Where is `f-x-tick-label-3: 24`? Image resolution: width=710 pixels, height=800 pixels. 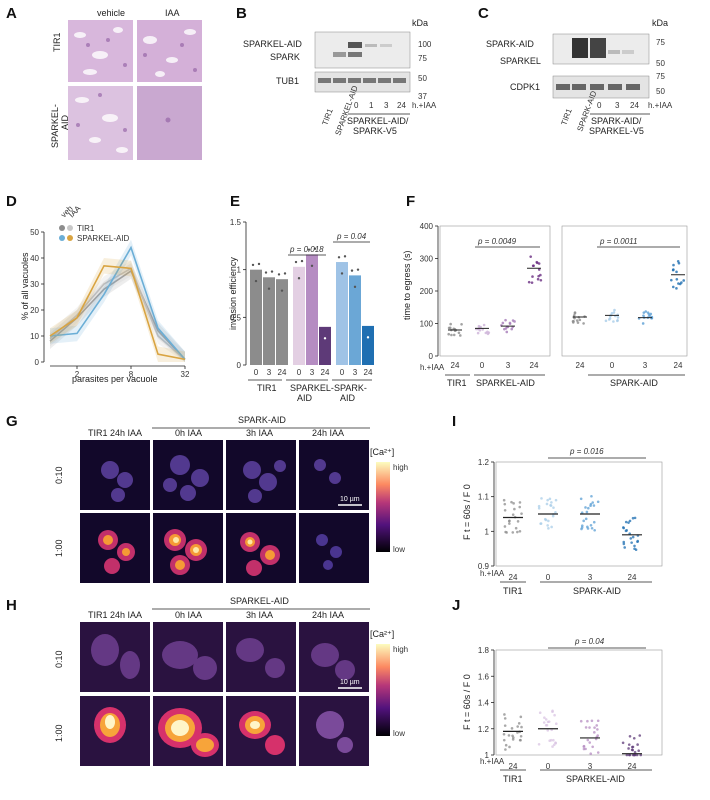 f-x-tick-label-3: 24 is located at coordinates (534, 365).